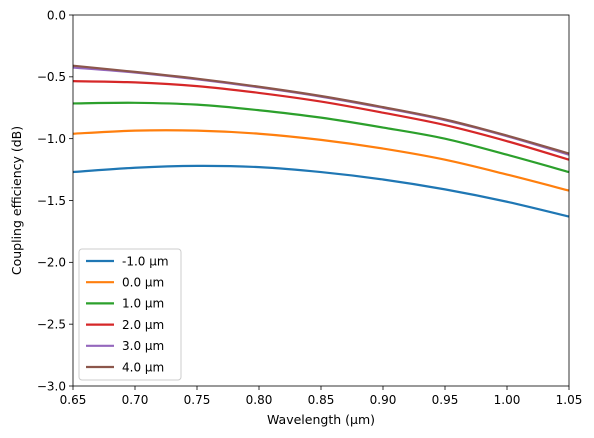 This screenshot has width=594, height=438. I want to click on x-axis-label: Wavelength (µm), so click(321, 419).